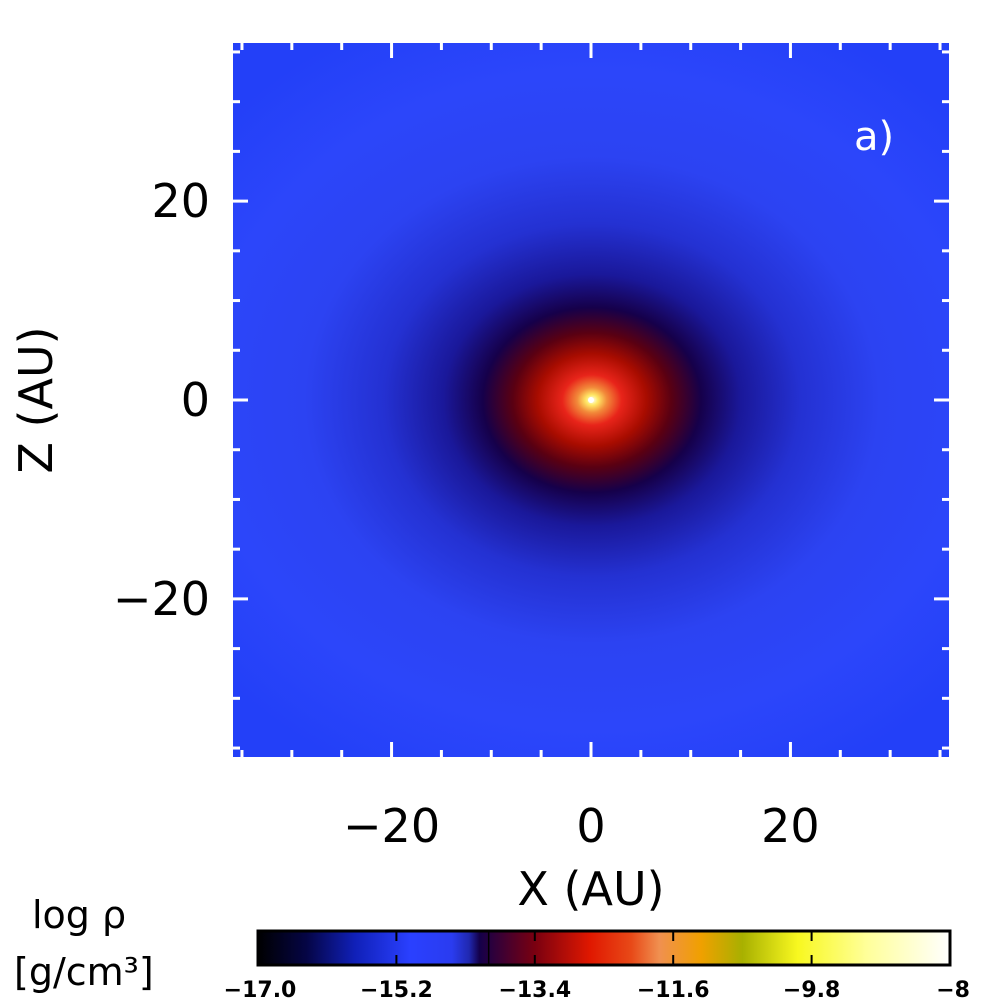 The image size is (1000, 1000). Describe the element at coordinates (391, 826) in the screenshot. I see `x-tick-label: −20` at that location.